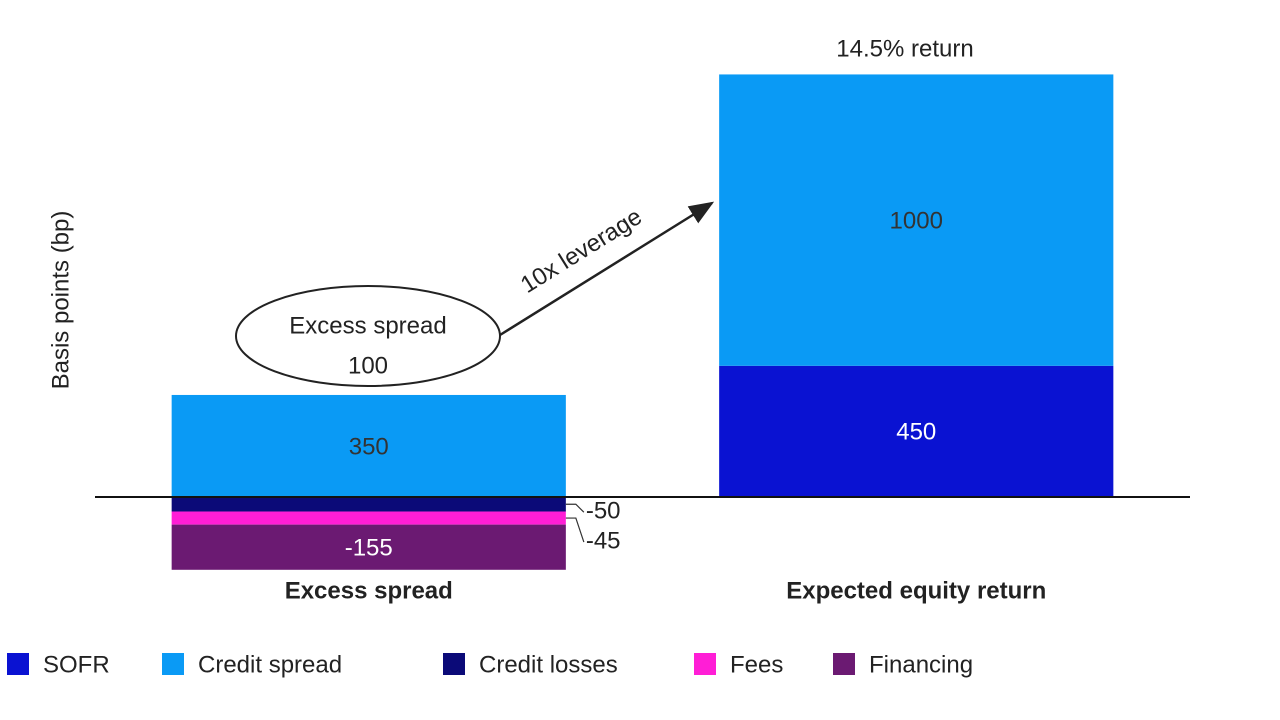 Image resolution: width=1280 pixels, height=720 pixels. Describe the element at coordinates (548, 664) in the screenshot. I see `legend-label: Credit losses` at that location.